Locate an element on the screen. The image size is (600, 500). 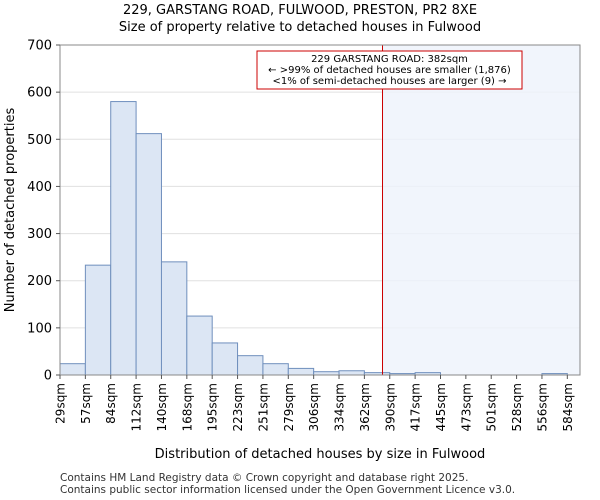
x-tick-label: 584sqm is located at coordinates (568, 407).